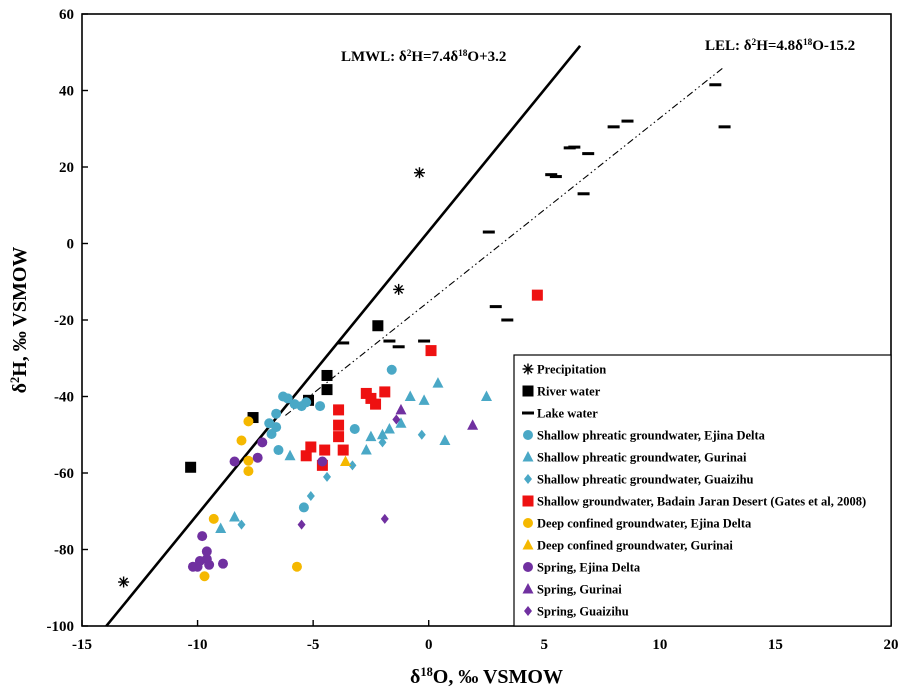 Image resolution: width=908 pixels, height=690 pixels. Describe the element at coordinates (64, 474) in the screenshot. I see `y-tick-label: -60` at that location.